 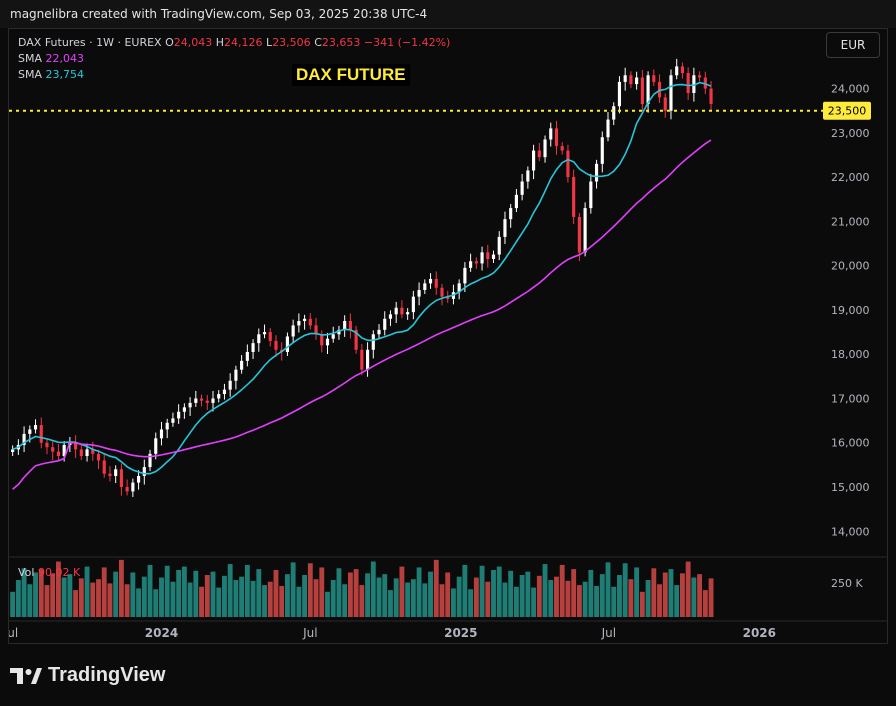 I want to click on chart-title-annotation: DAX FUTURE, so click(x=351, y=75).